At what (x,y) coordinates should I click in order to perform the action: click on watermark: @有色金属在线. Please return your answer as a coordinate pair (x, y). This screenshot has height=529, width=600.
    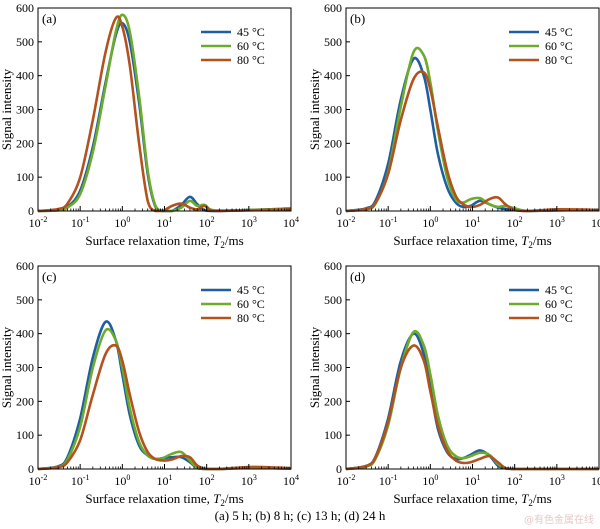
    Looking at the image, I should click on (559, 520).